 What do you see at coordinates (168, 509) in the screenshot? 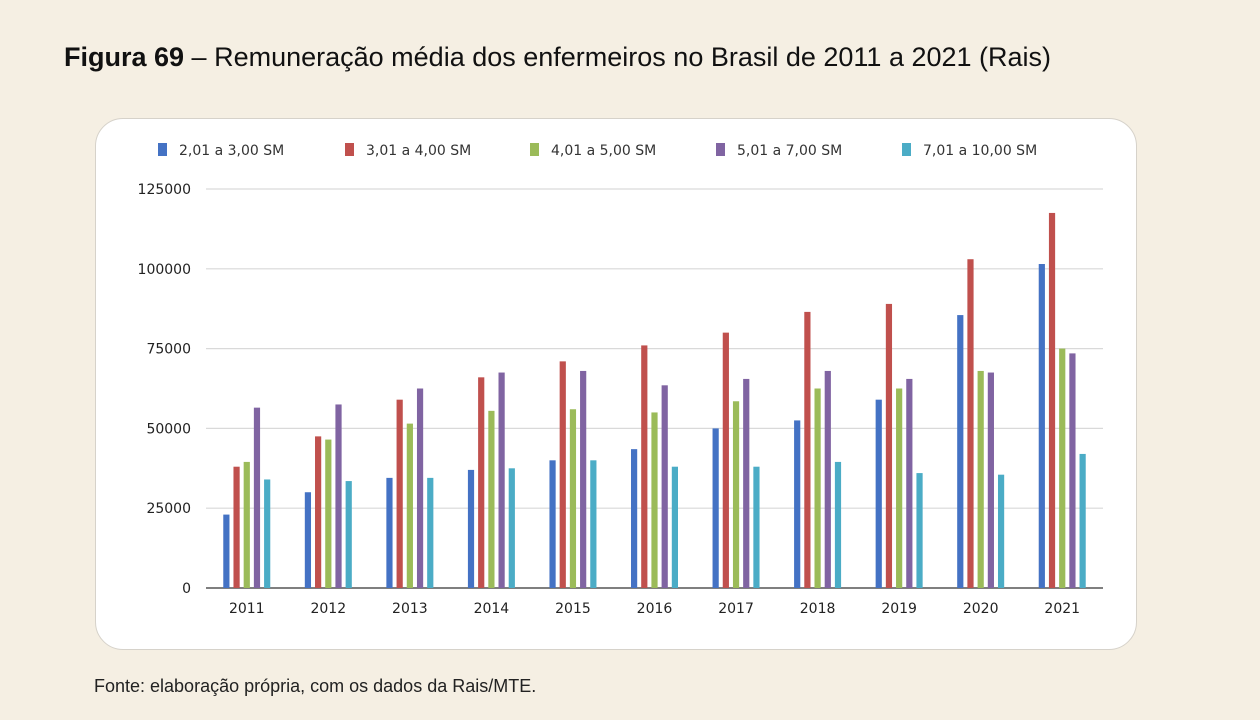
I see `y-tick-label: 25000` at bounding box center [168, 509].